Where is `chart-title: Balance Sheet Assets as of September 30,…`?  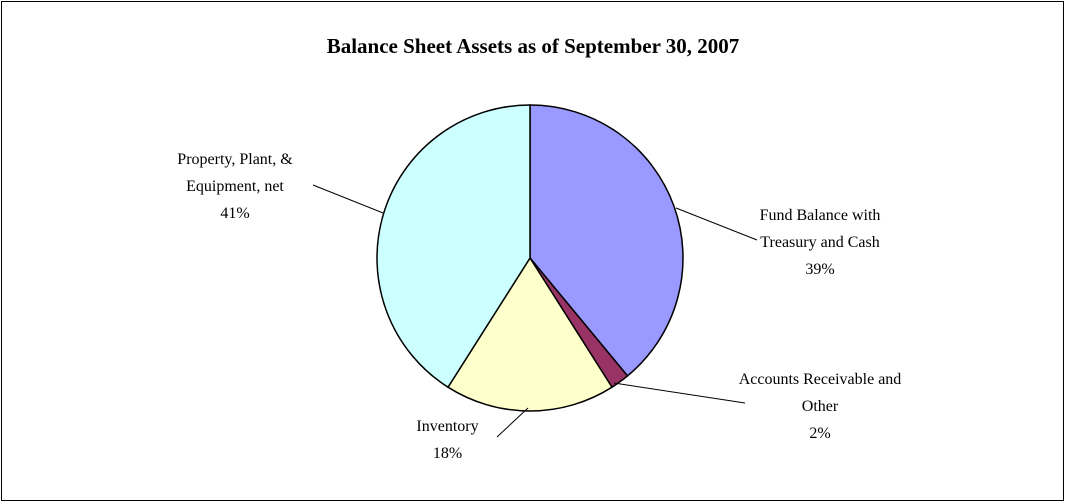
chart-title: Balance Sheet Assets as of September 30,… is located at coordinates (533, 46).